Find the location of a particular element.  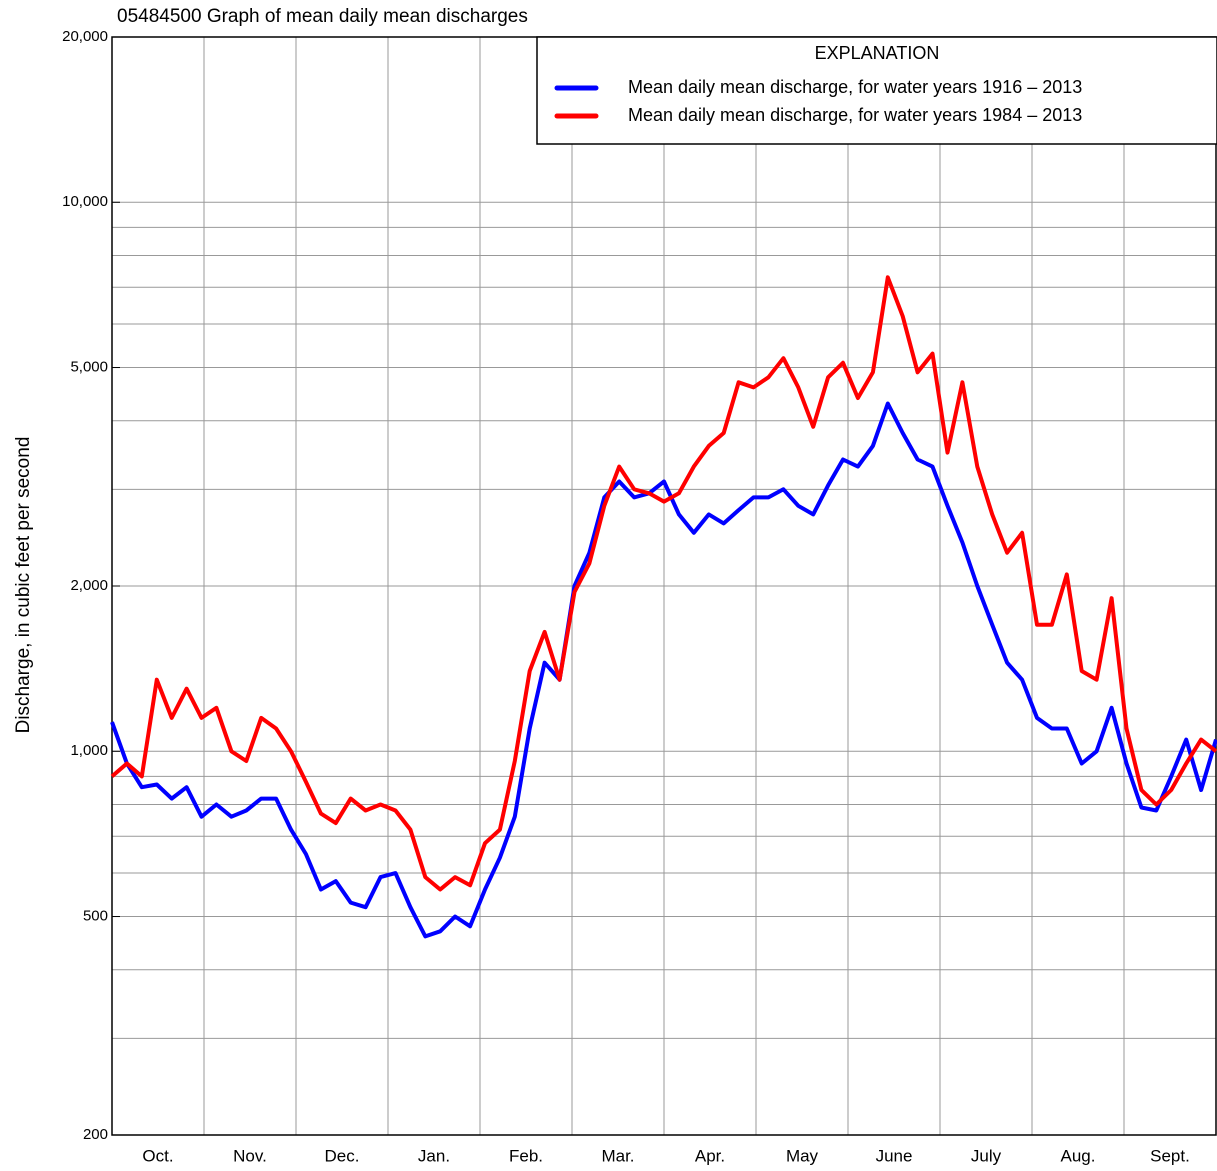

x-tick-label: Nov. is located at coordinates (250, 1155).